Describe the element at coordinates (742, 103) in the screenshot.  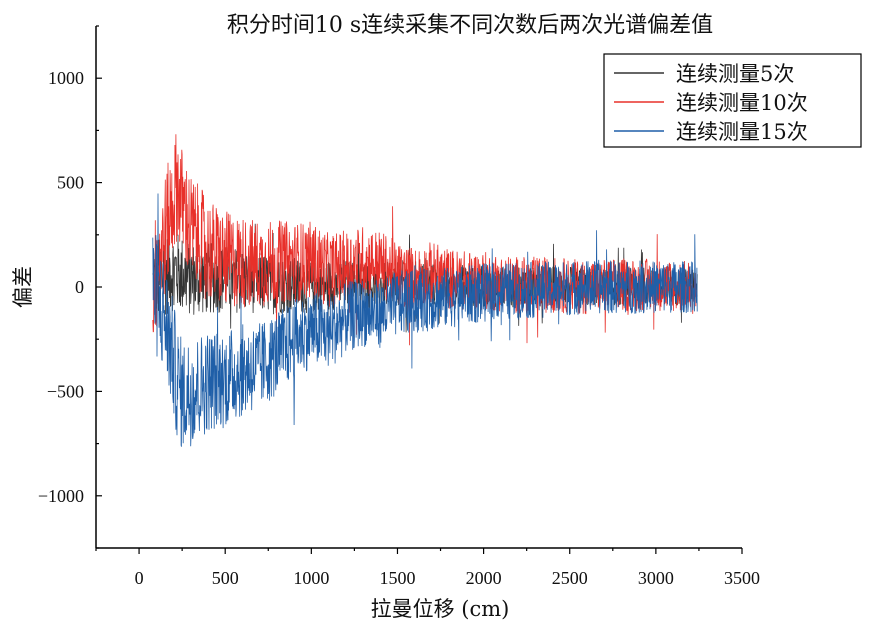
I see `legend-label-2: 连续测量10次` at that location.